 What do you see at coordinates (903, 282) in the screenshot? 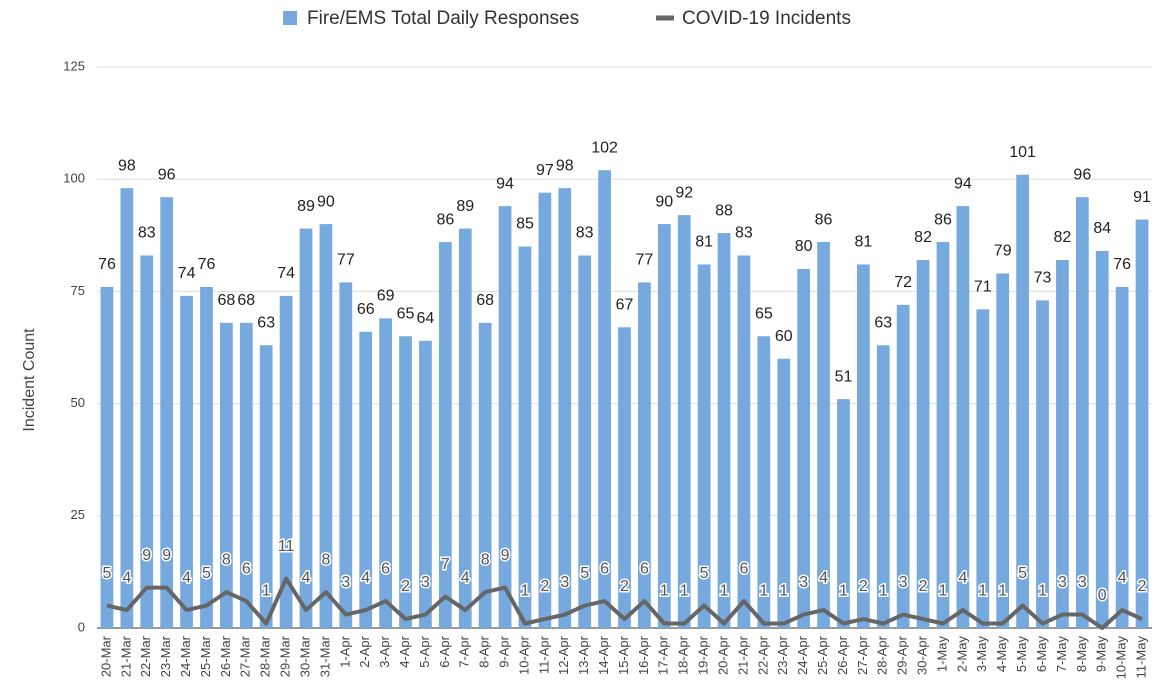
I see `bar-value-label: 72` at bounding box center [903, 282].